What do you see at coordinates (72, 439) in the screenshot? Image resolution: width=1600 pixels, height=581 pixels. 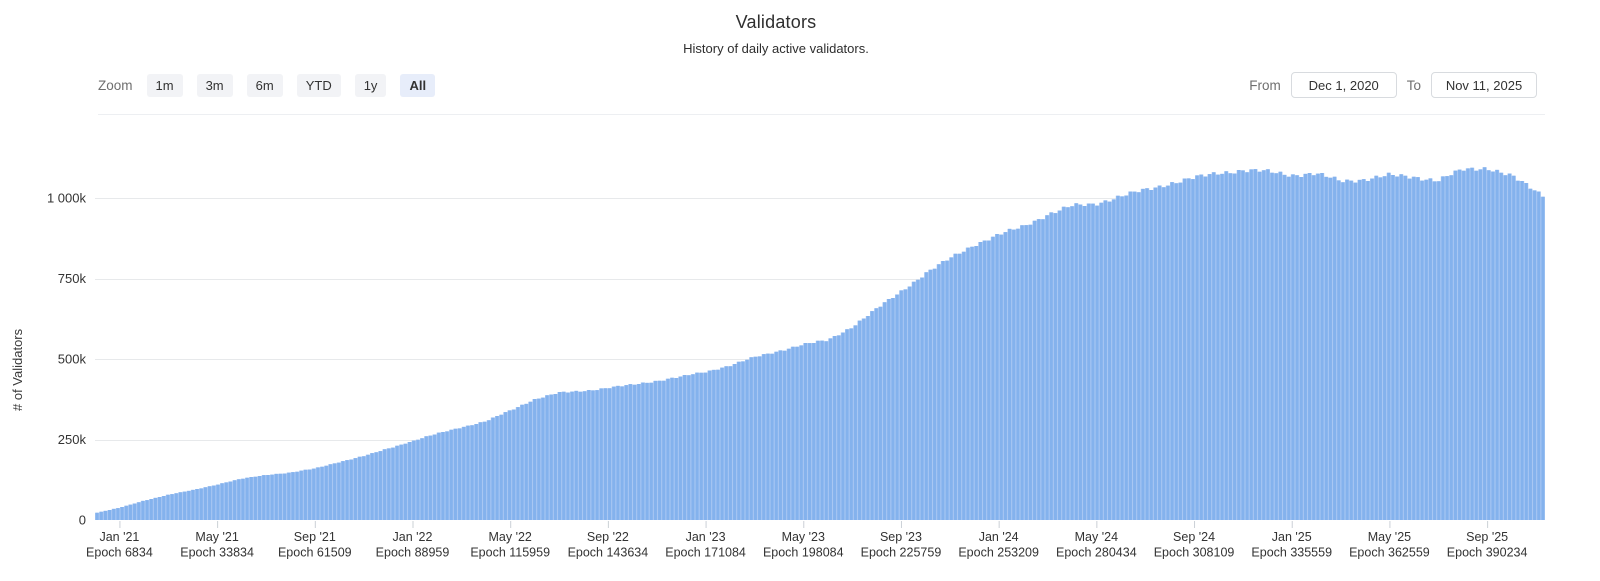 I see `y-tick-label: 250k` at bounding box center [72, 439].